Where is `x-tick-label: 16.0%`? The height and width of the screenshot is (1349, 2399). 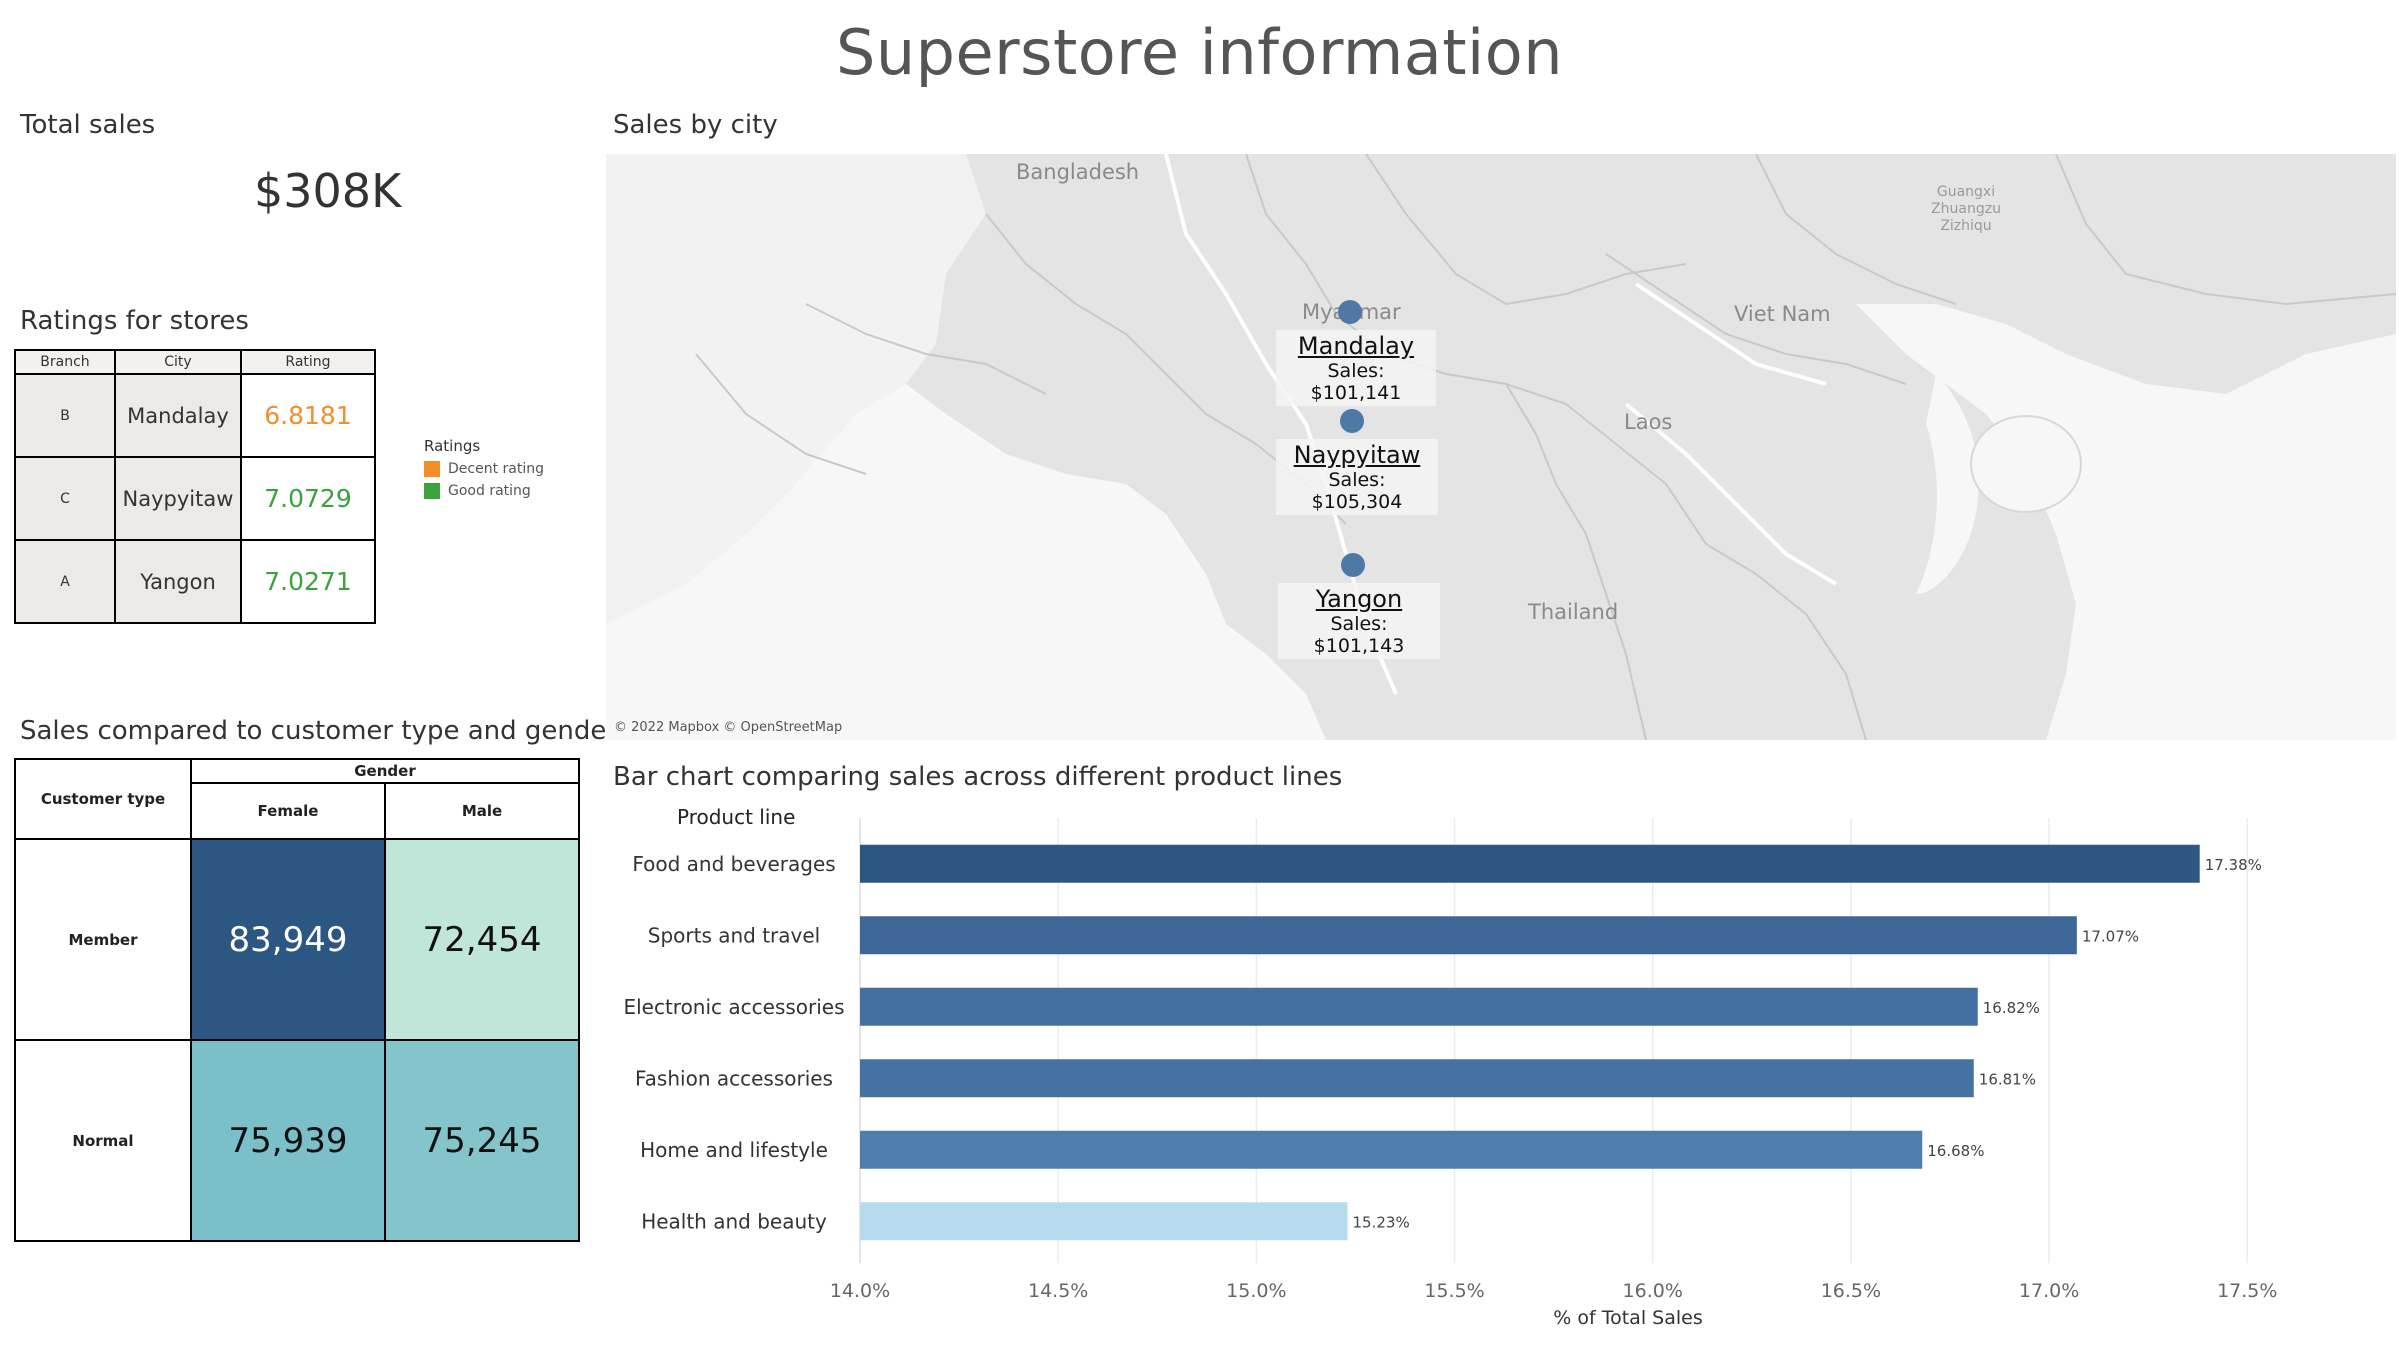 x-tick-label: 16.0% is located at coordinates (1653, 1291).